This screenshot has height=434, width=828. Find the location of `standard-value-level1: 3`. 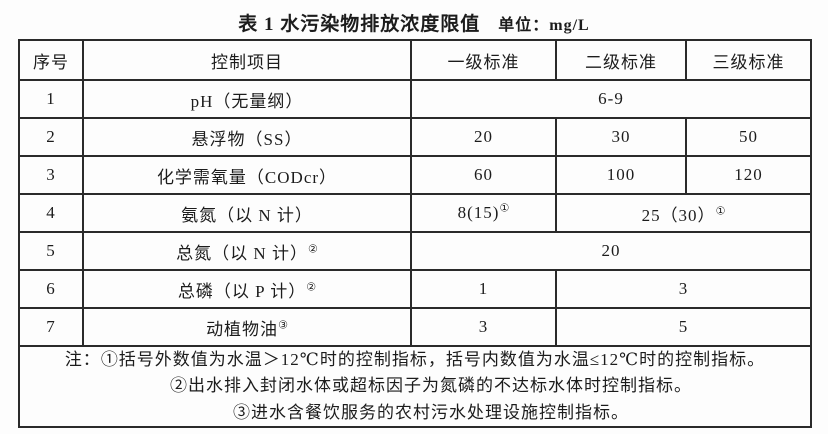

standard-value-level1: 3 is located at coordinates (483, 327).